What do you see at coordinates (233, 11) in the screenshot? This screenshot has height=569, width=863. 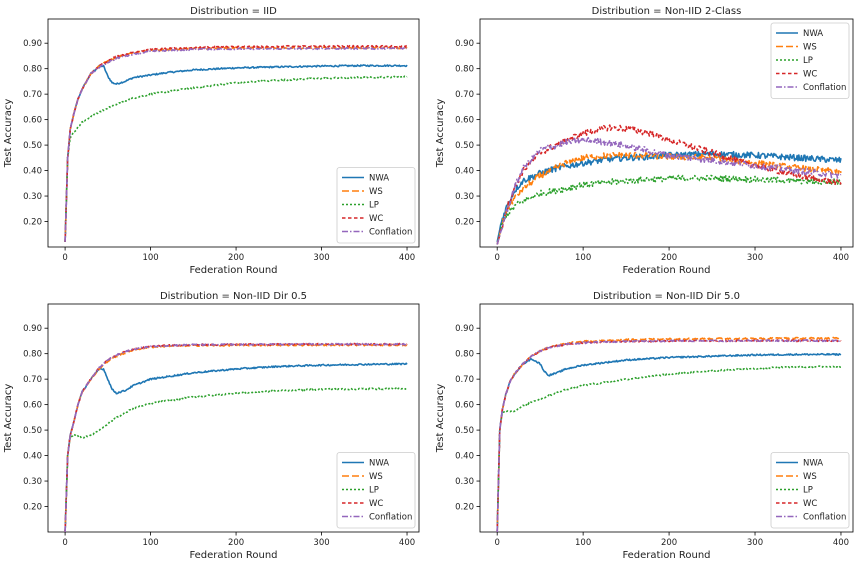 I see `chart-title: Distribution = IID` at bounding box center [233, 11].